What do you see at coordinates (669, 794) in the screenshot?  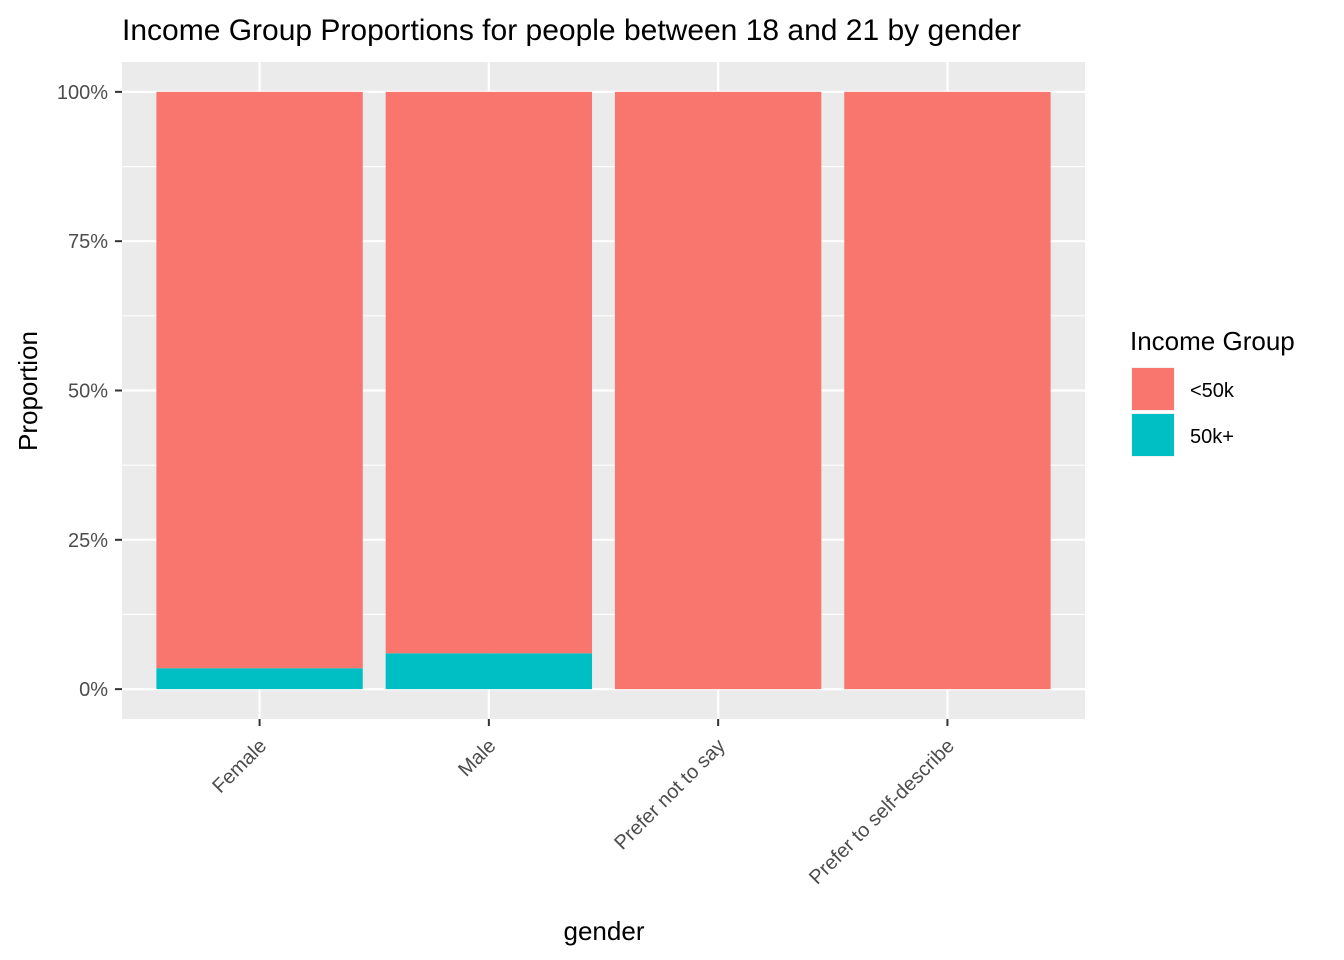 I see `x-tick-label: Prefer not to say` at bounding box center [669, 794].